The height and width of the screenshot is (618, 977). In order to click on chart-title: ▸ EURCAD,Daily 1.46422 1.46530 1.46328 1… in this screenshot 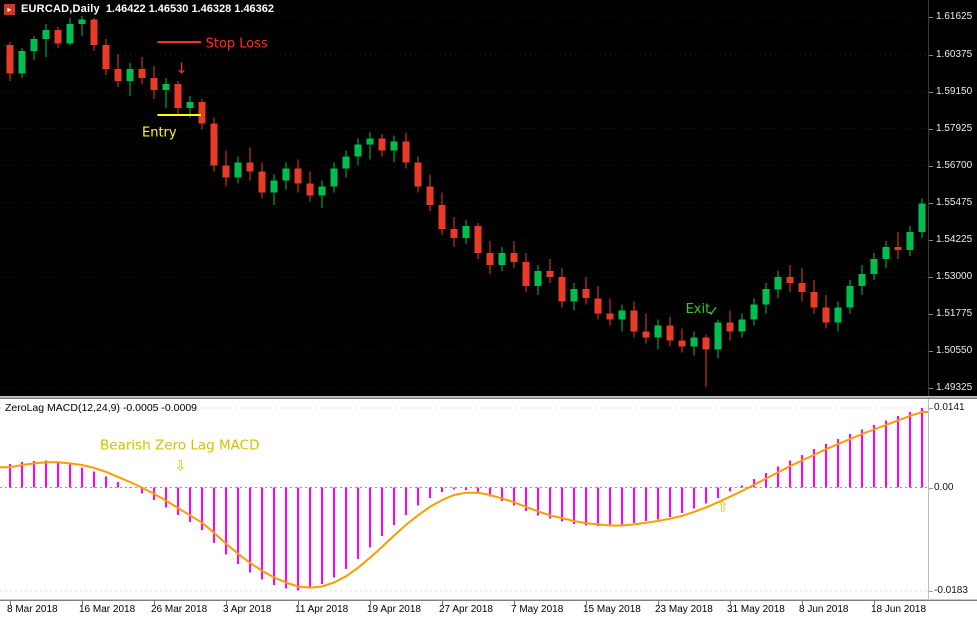, I will do `click(139, 9)`.